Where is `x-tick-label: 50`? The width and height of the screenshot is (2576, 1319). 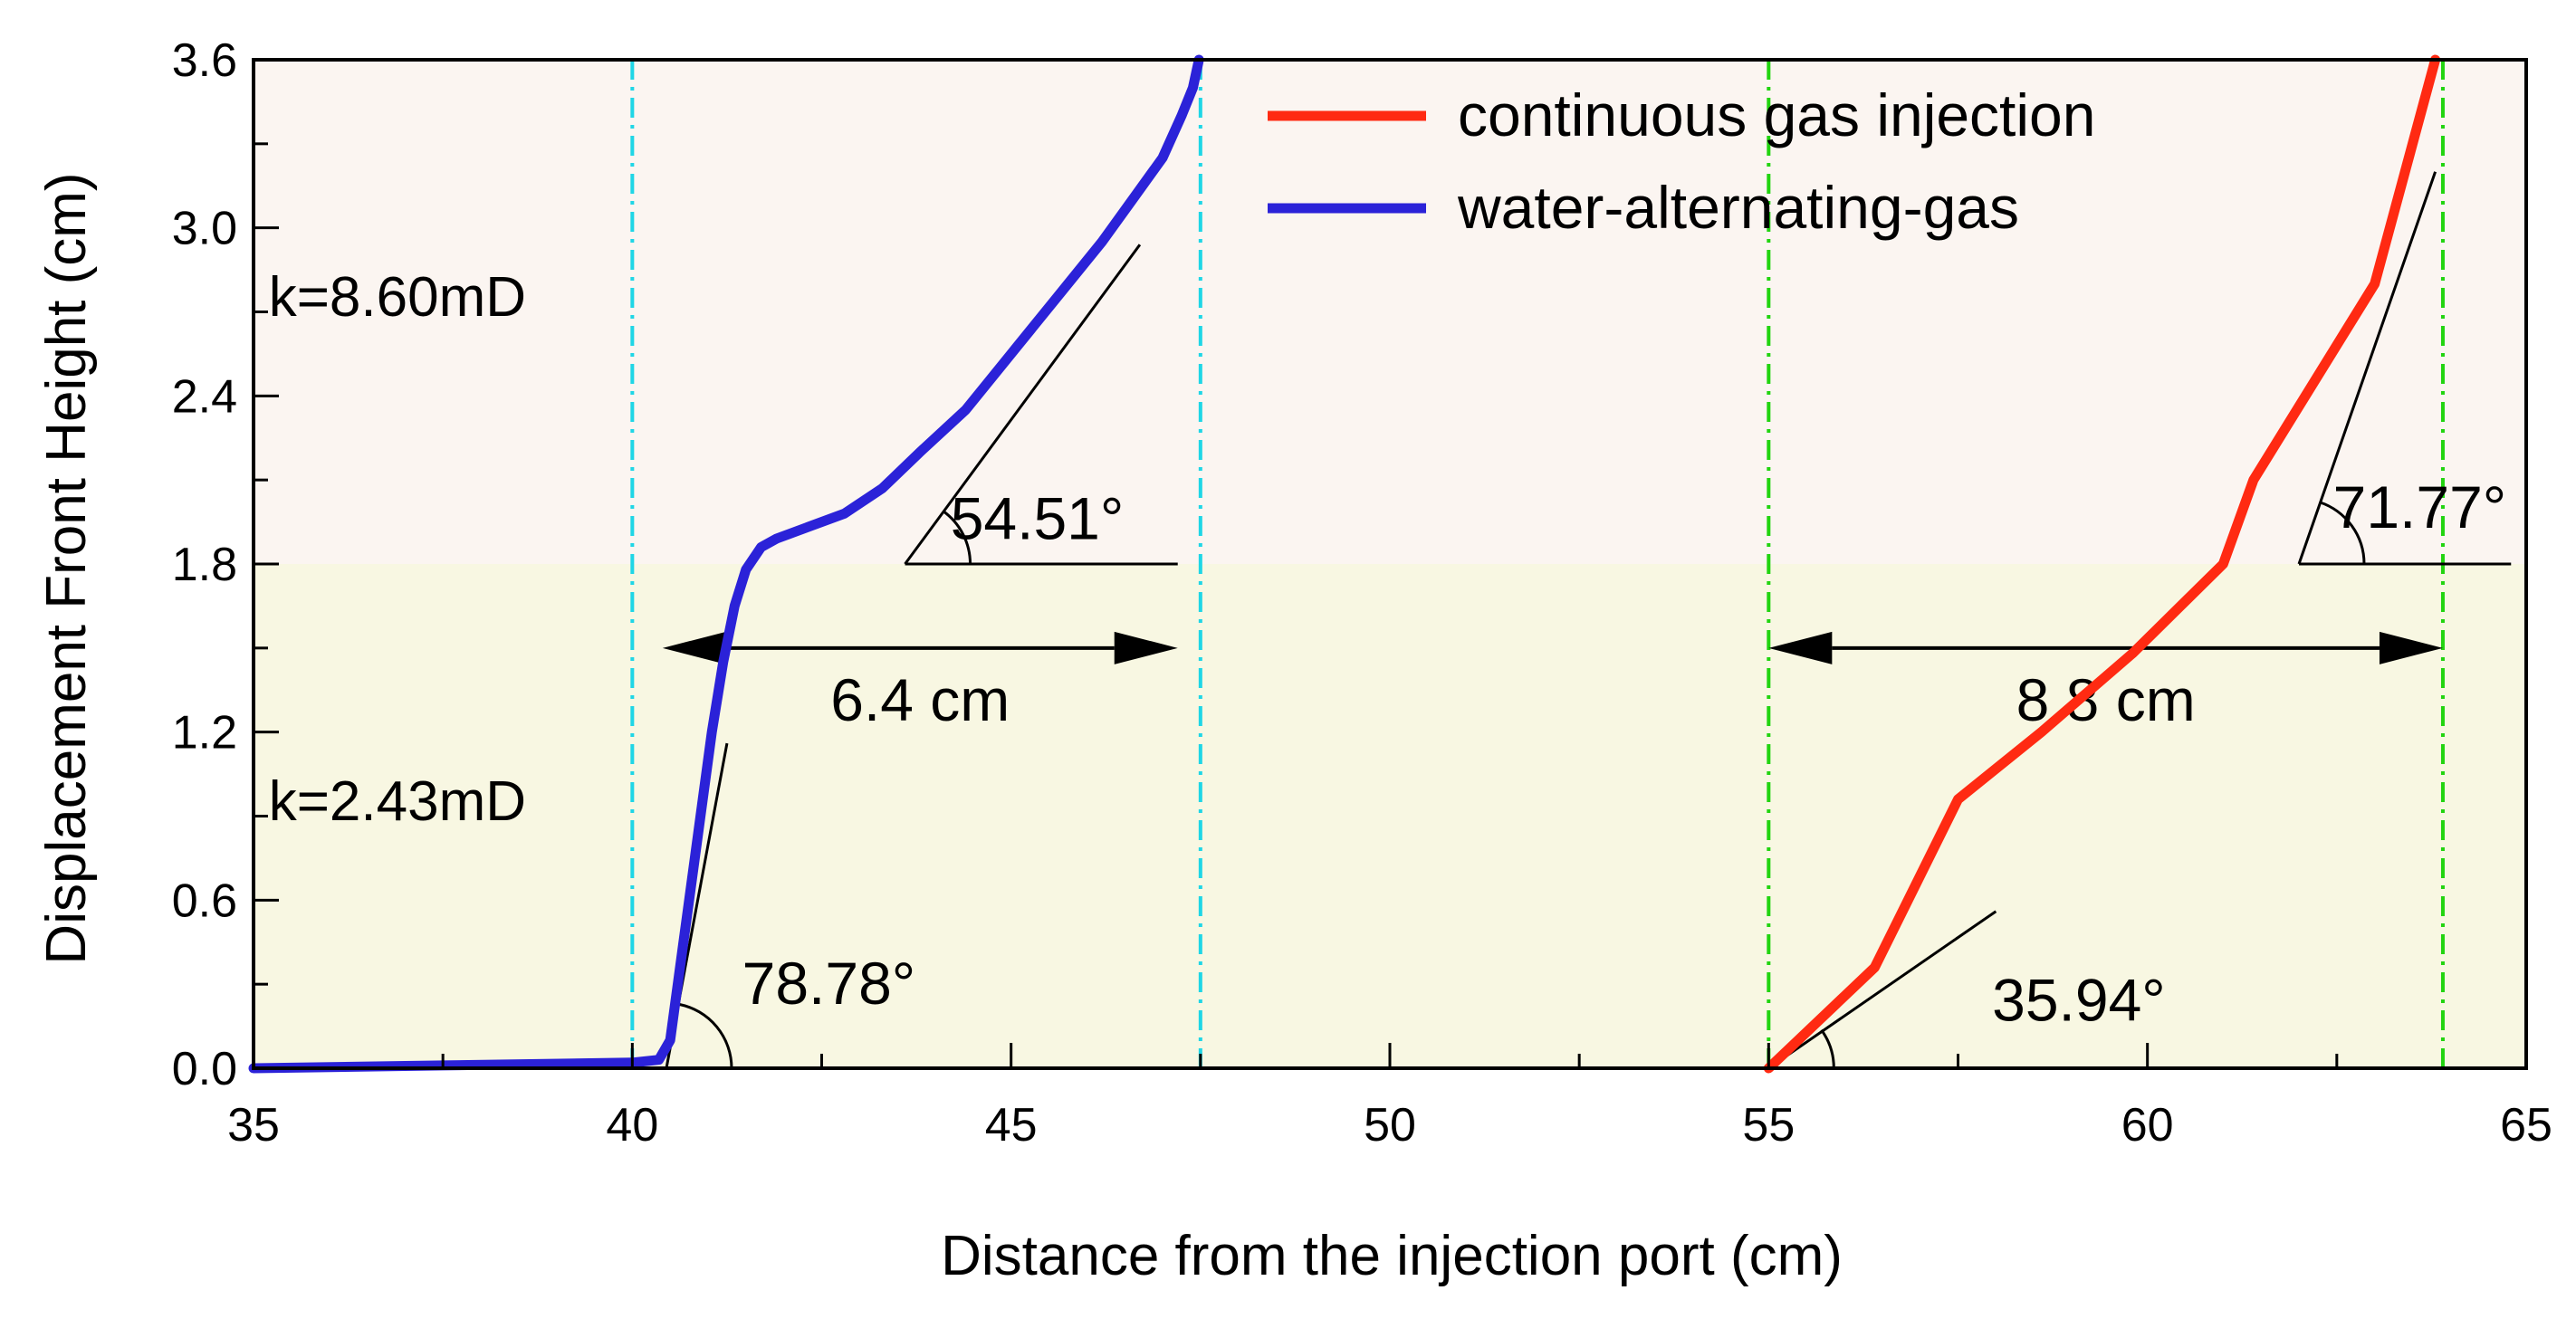 x-tick-label: 50 is located at coordinates (1390, 1126).